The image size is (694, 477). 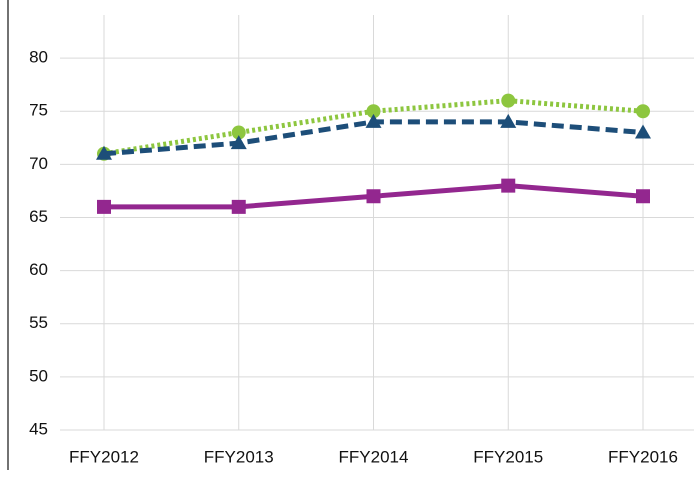 What do you see at coordinates (38, 428) in the screenshot?
I see `y-tick-label: 45` at bounding box center [38, 428].